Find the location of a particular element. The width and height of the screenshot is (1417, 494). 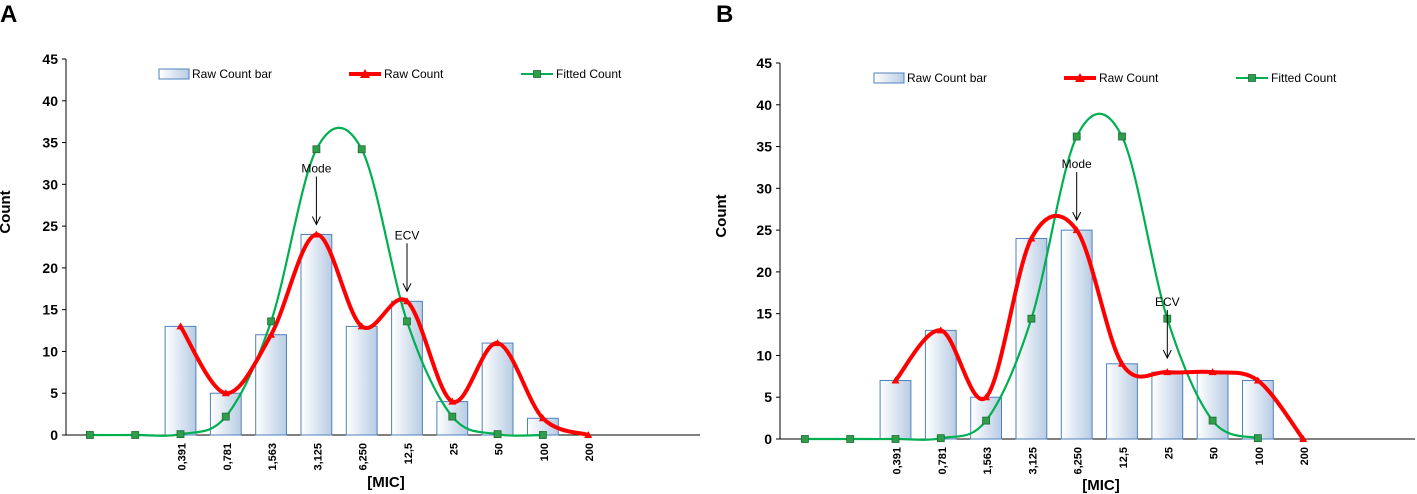

x-tick-label: 6,250 is located at coordinates (364, 457).